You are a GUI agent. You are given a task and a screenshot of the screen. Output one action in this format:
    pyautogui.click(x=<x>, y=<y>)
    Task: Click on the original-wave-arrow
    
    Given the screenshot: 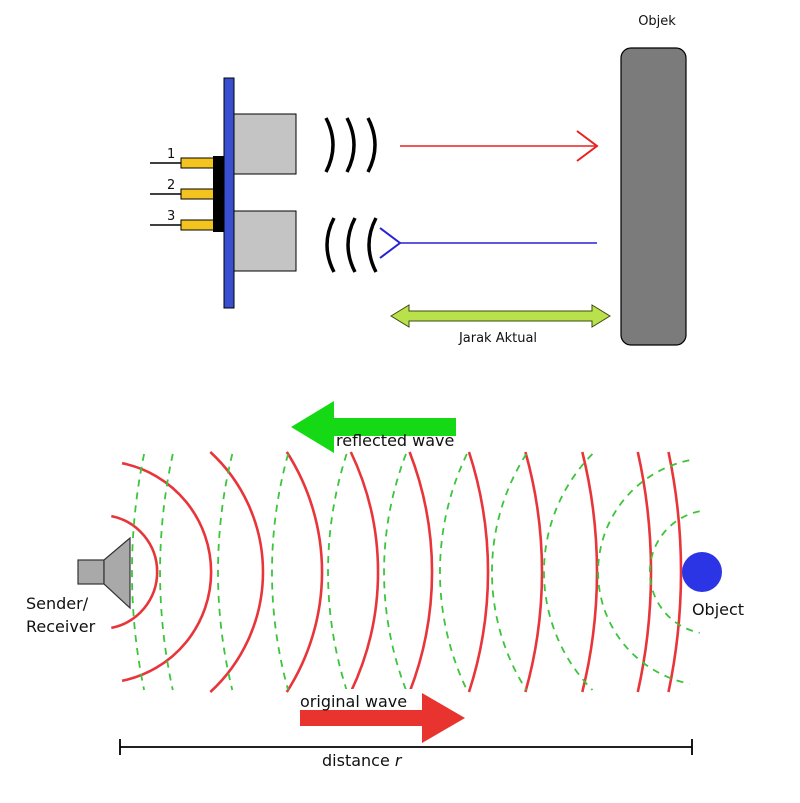 What is the action you would take?
    pyautogui.click(x=382, y=718)
    